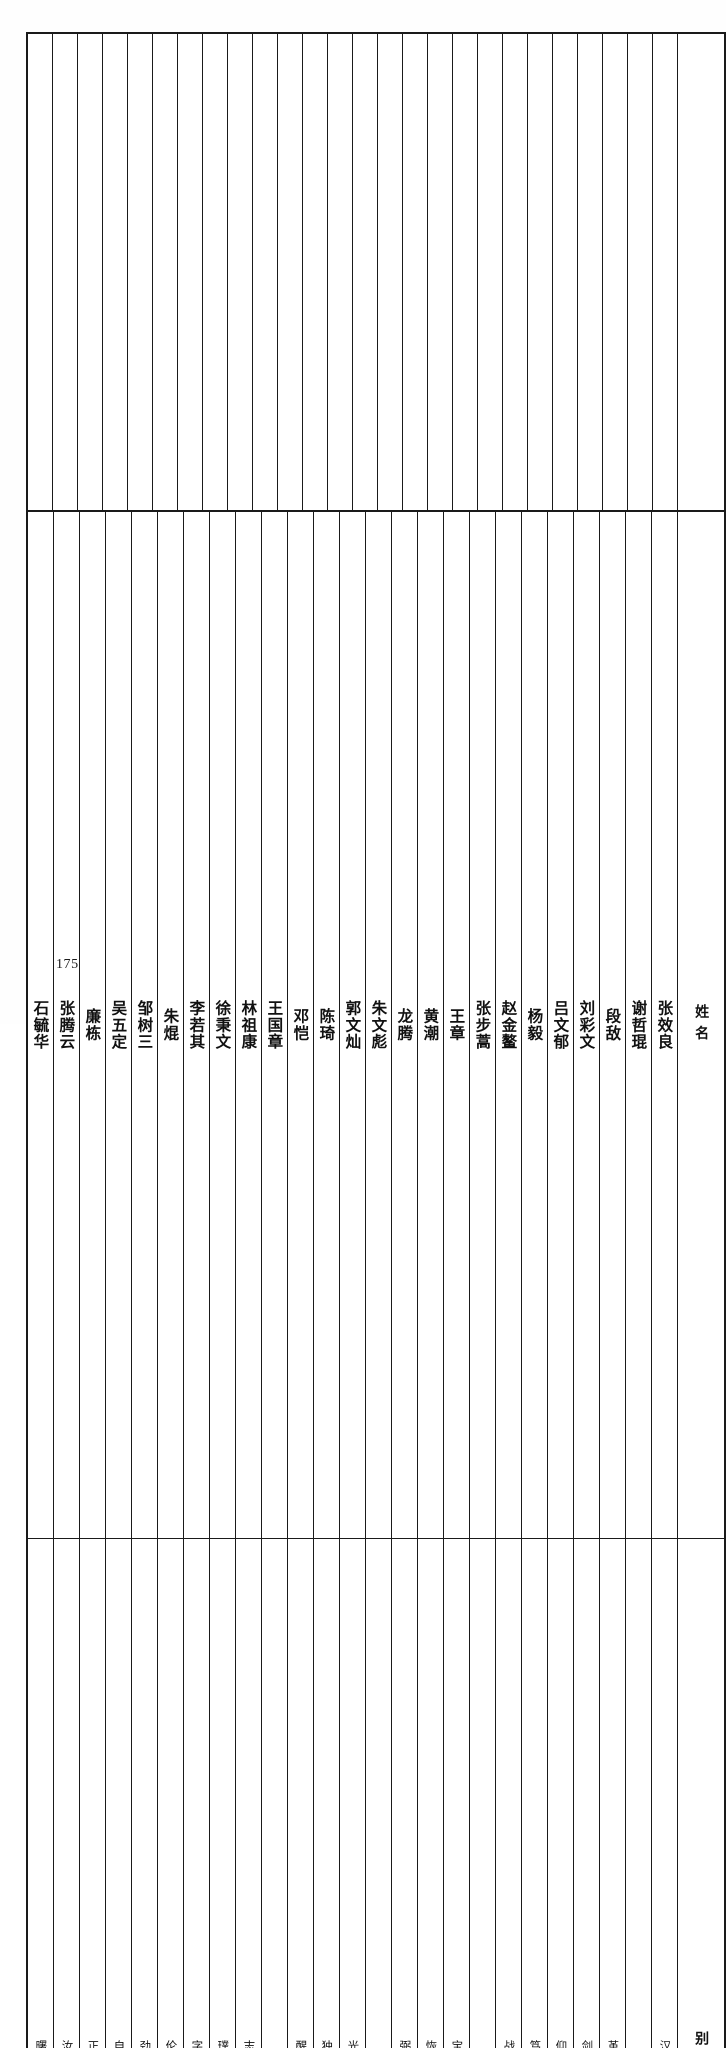 The height and width of the screenshot is (2048, 726). Describe the element at coordinates (535, 2039) in the screenshot. I see `alias-text: 笃之` at that location.